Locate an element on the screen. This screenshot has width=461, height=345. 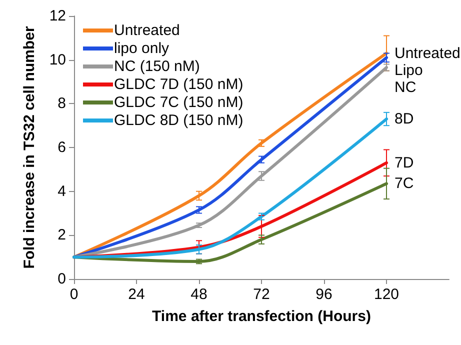
legend-label: lipo only is located at coordinates (142, 48).